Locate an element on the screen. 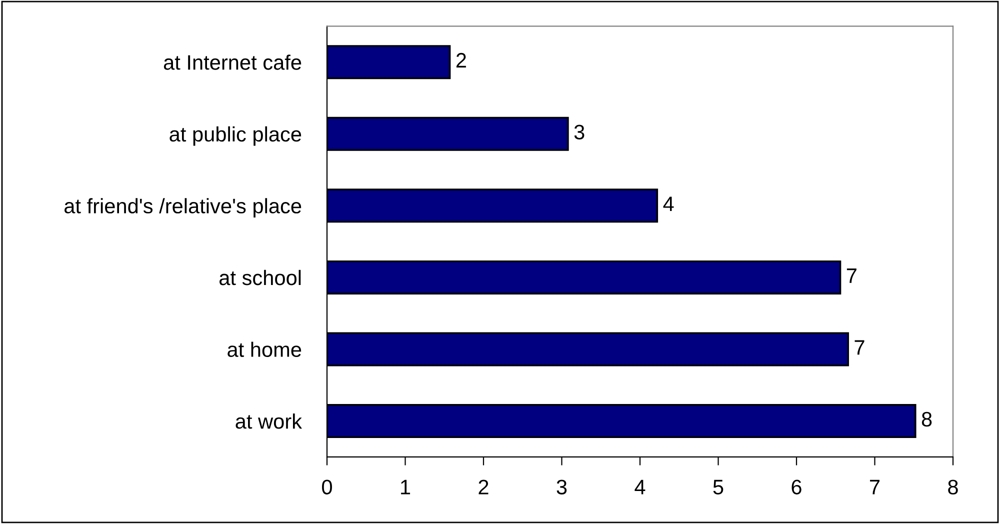 The width and height of the screenshot is (1000, 524). data-label: 2 is located at coordinates (461, 60).